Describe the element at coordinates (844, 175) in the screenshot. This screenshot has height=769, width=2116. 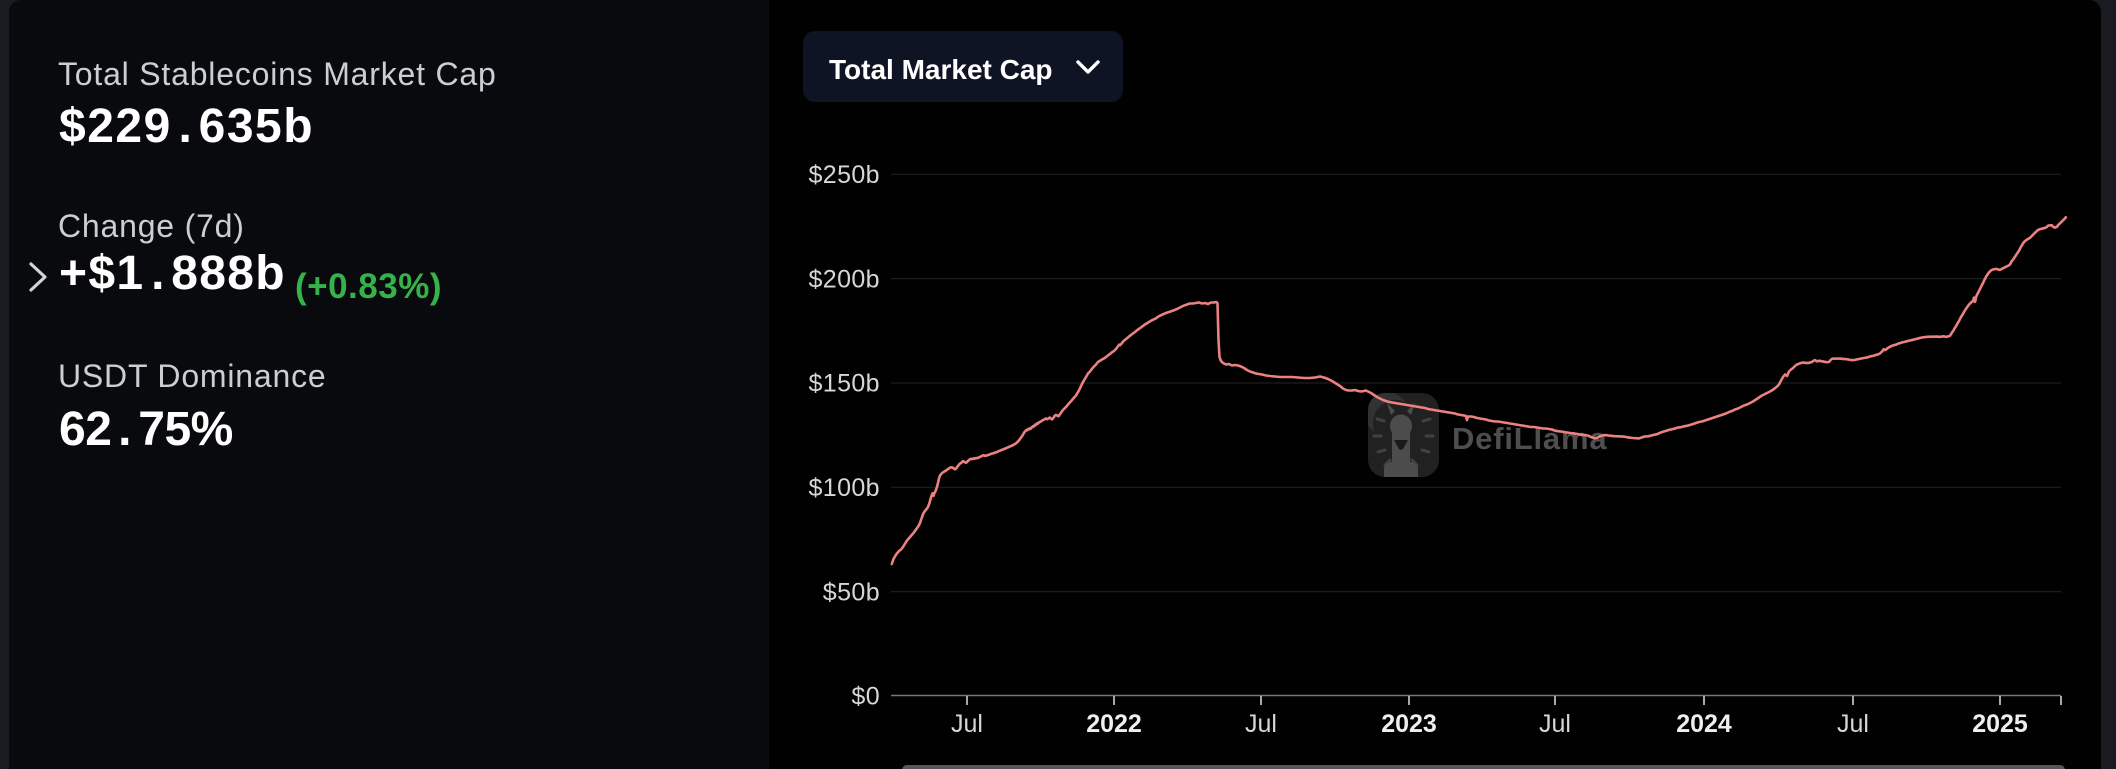
I see `svg-text: $250b` at that location.